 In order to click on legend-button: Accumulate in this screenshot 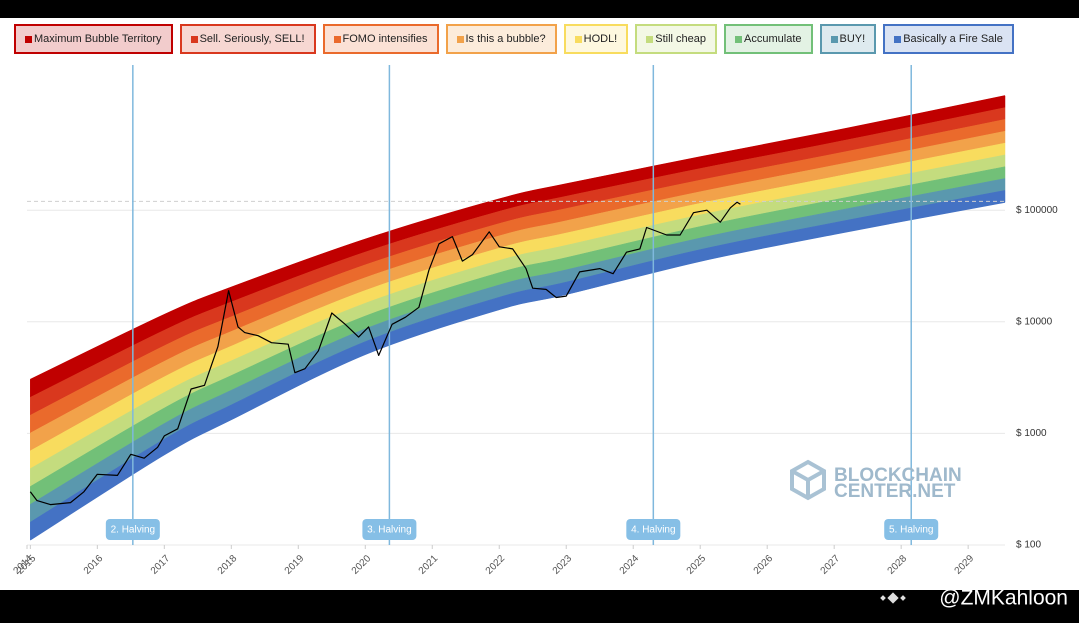, I will do `click(768, 39)`.